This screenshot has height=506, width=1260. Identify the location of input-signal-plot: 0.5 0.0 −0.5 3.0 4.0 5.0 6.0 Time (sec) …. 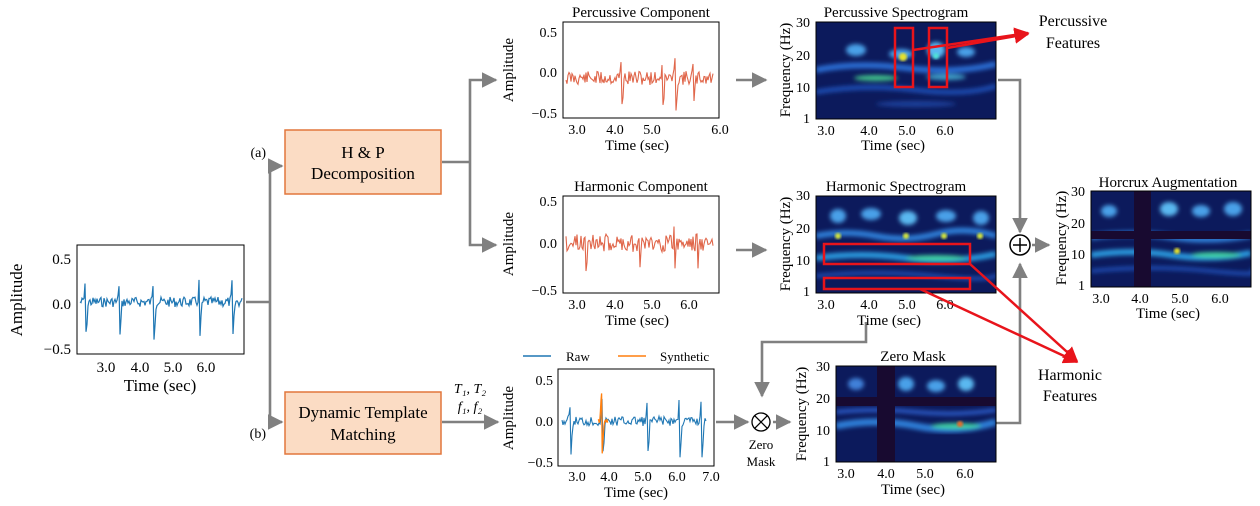
(126, 319).